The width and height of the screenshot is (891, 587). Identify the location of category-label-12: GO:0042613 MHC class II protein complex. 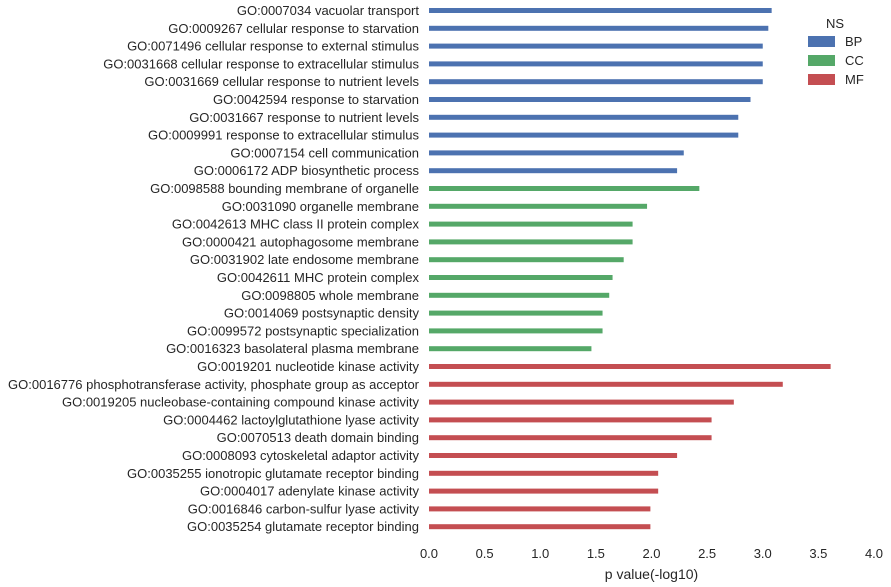
(296, 224).